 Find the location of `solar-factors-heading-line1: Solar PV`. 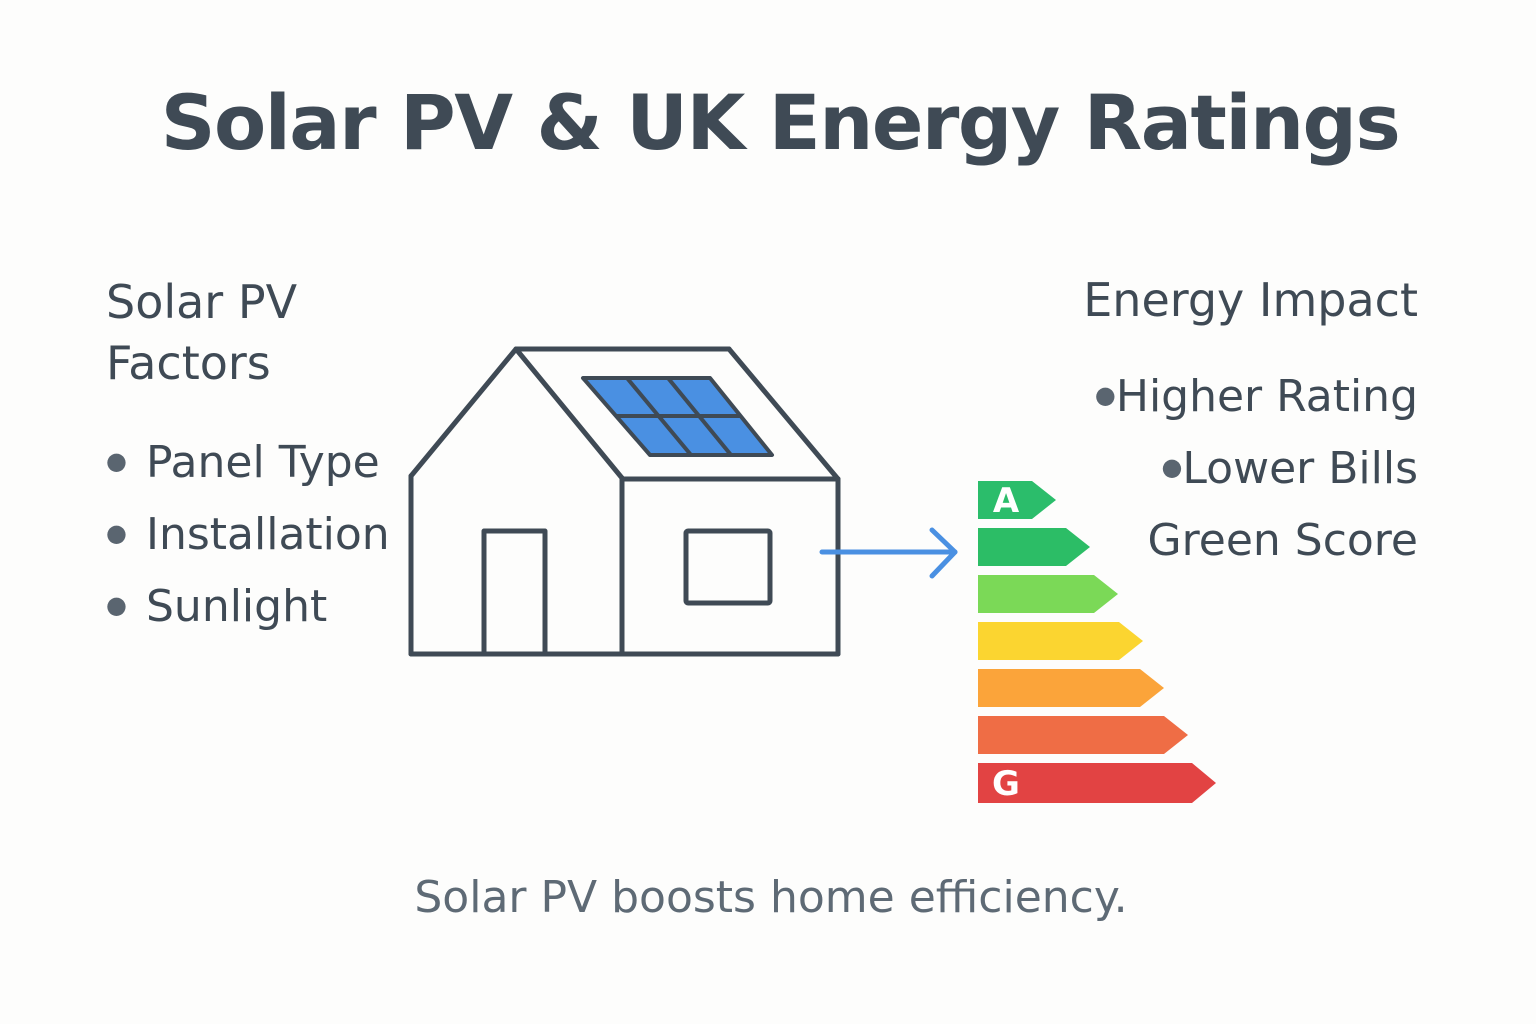

solar-factors-heading-line1: Solar PV is located at coordinates (202, 302).